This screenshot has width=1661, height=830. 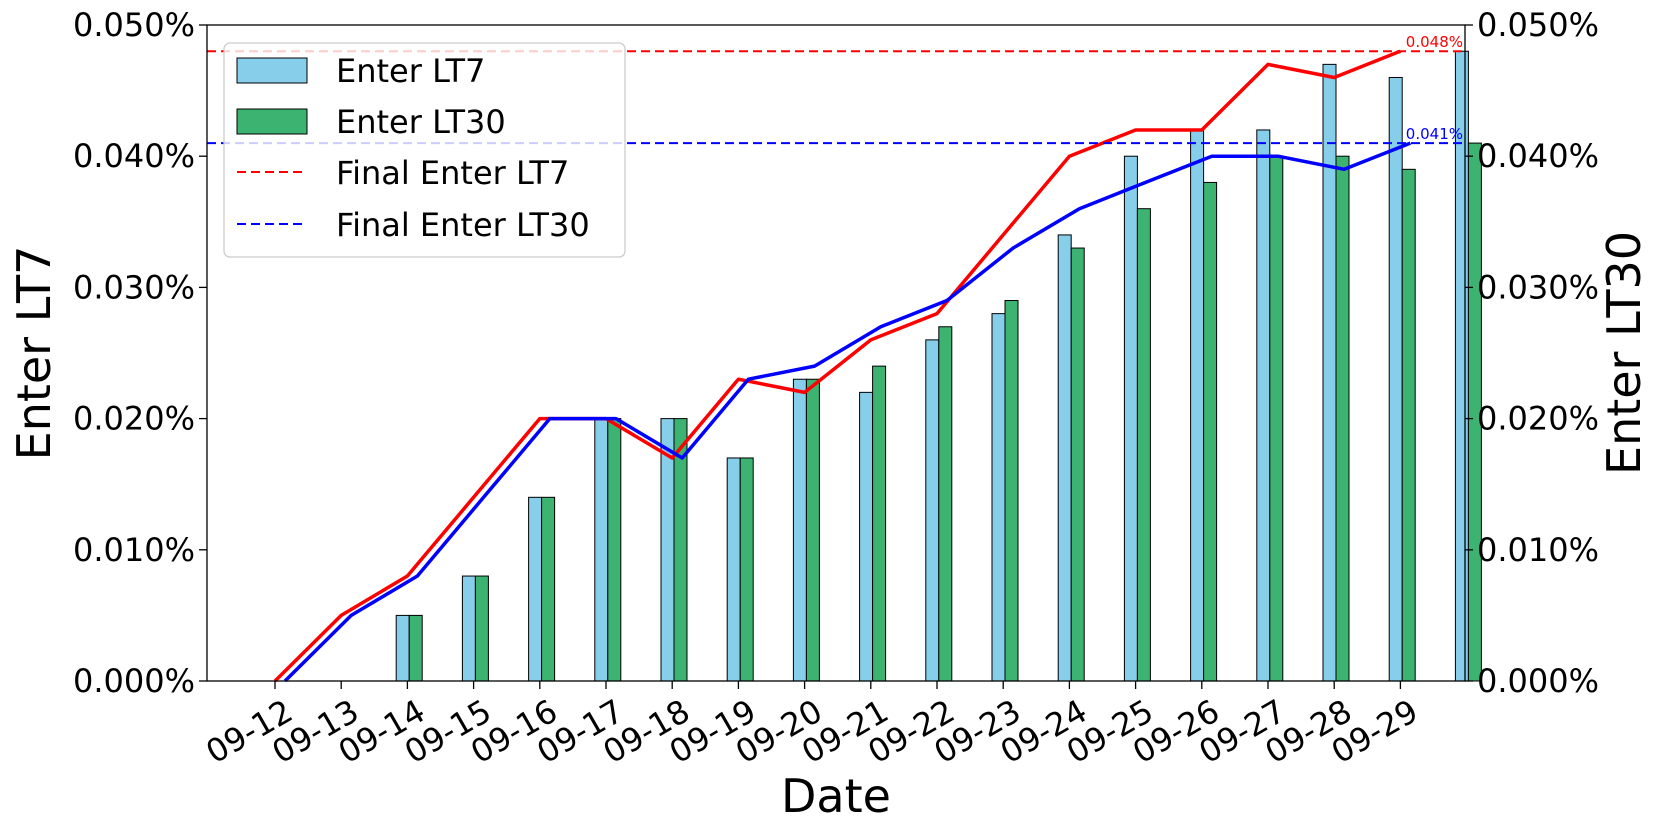 I want to click on y-tick-label-left: 0.000%, so click(x=134, y=681).